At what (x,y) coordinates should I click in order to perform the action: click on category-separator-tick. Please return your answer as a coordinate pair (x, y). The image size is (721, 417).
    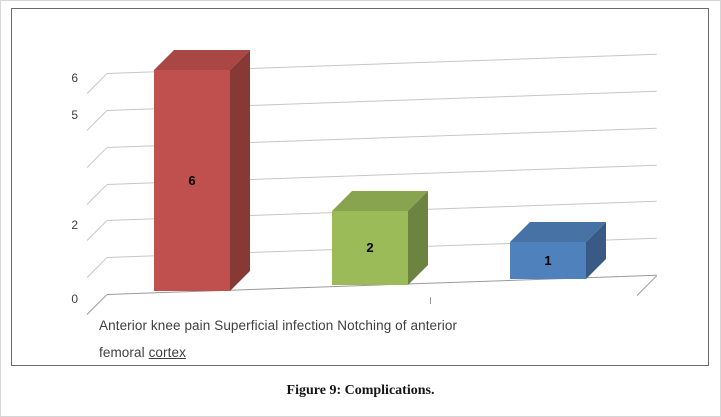
    Looking at the image, I should click on (430, 300).